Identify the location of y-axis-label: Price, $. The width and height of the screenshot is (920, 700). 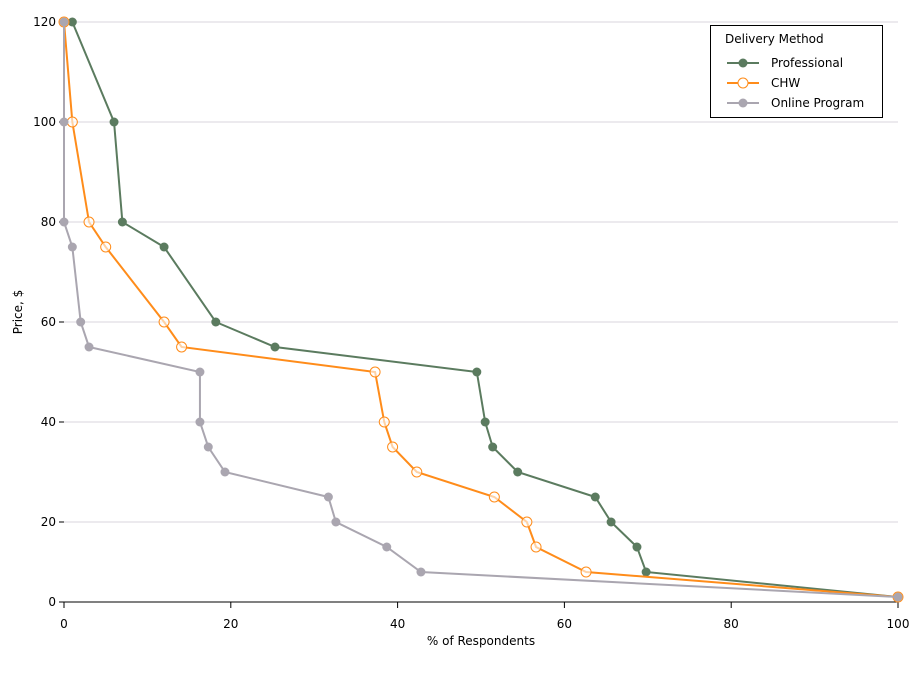
(18, 312).